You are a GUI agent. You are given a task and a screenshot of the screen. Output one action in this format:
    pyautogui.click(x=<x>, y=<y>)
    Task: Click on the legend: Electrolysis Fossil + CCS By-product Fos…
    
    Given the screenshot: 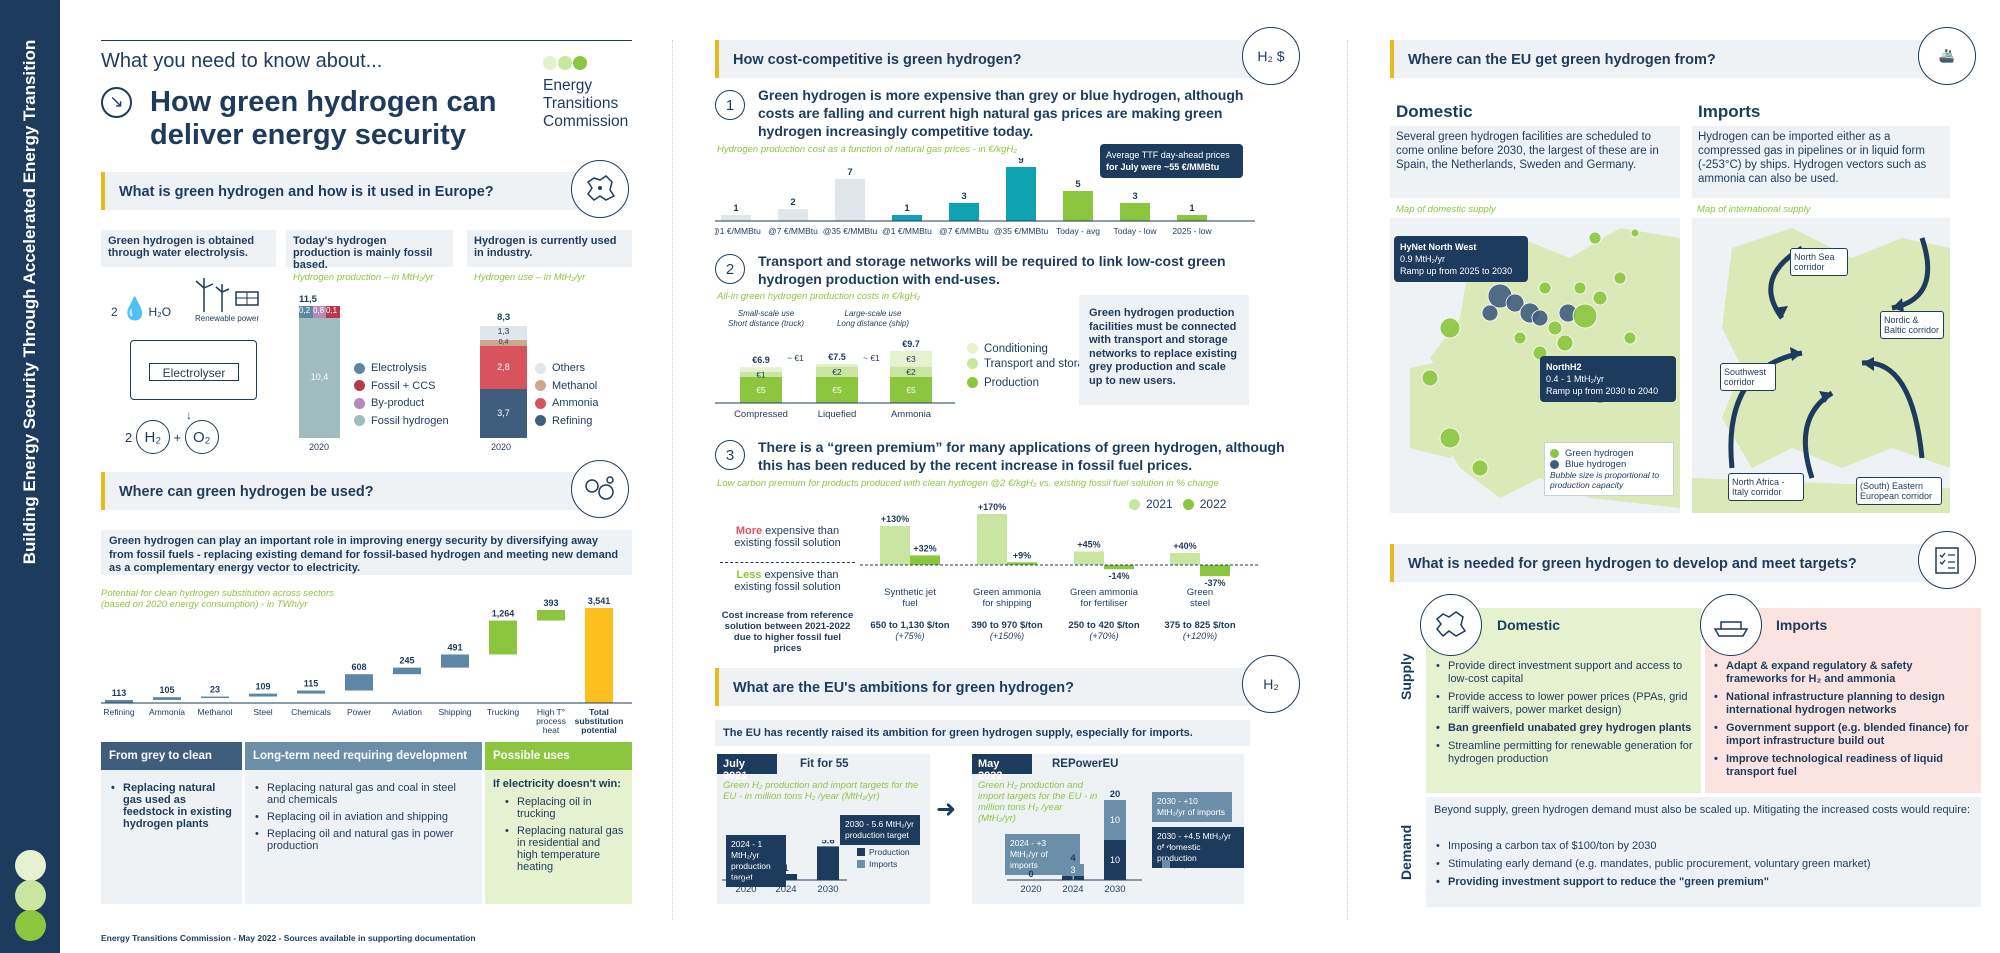 What is the action you would take?
    pyautogui.click(x=401, y=395)
    